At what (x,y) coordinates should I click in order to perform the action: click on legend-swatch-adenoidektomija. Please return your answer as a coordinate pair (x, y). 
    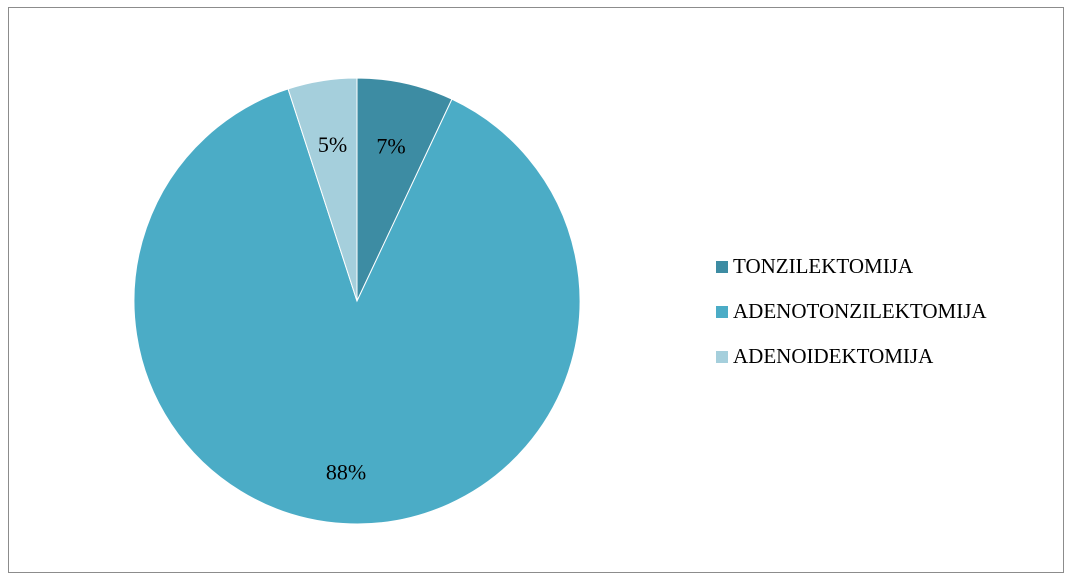
    Looking at the image, I should click on (722, 356).